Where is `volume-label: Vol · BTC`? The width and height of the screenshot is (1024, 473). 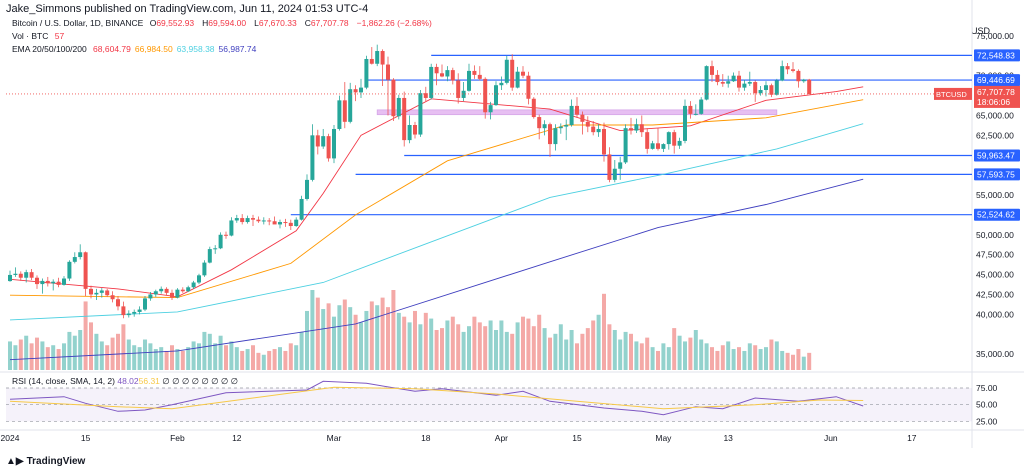 volume-label: Vol · BTC is located at coordinates (30, 36).